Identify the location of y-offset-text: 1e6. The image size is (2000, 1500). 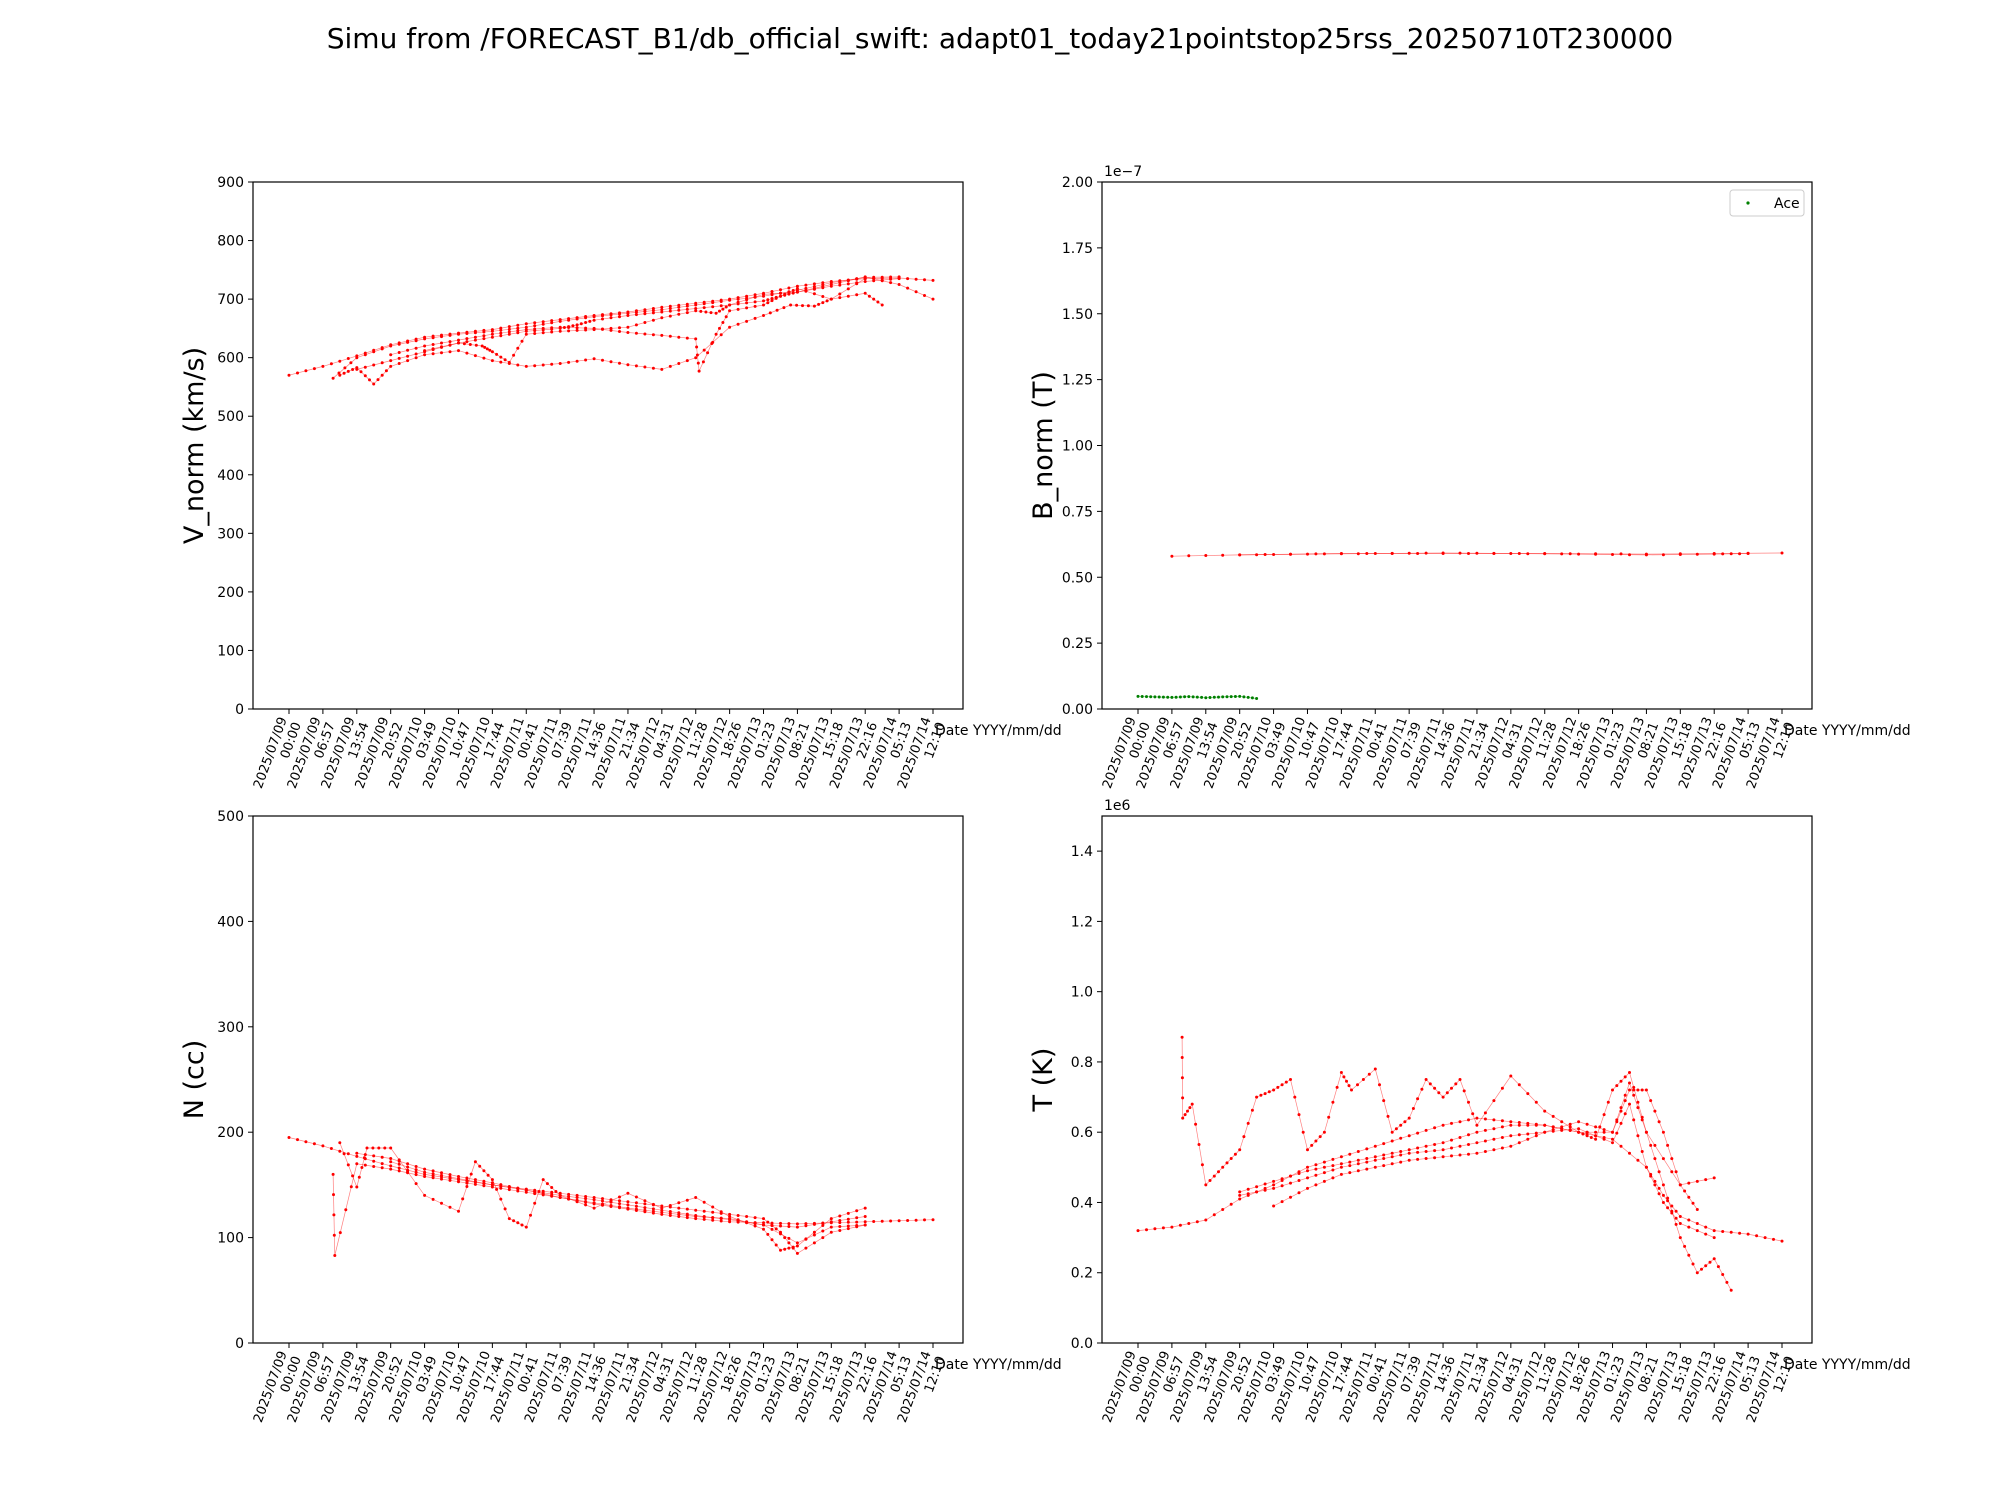
(1117, 806).